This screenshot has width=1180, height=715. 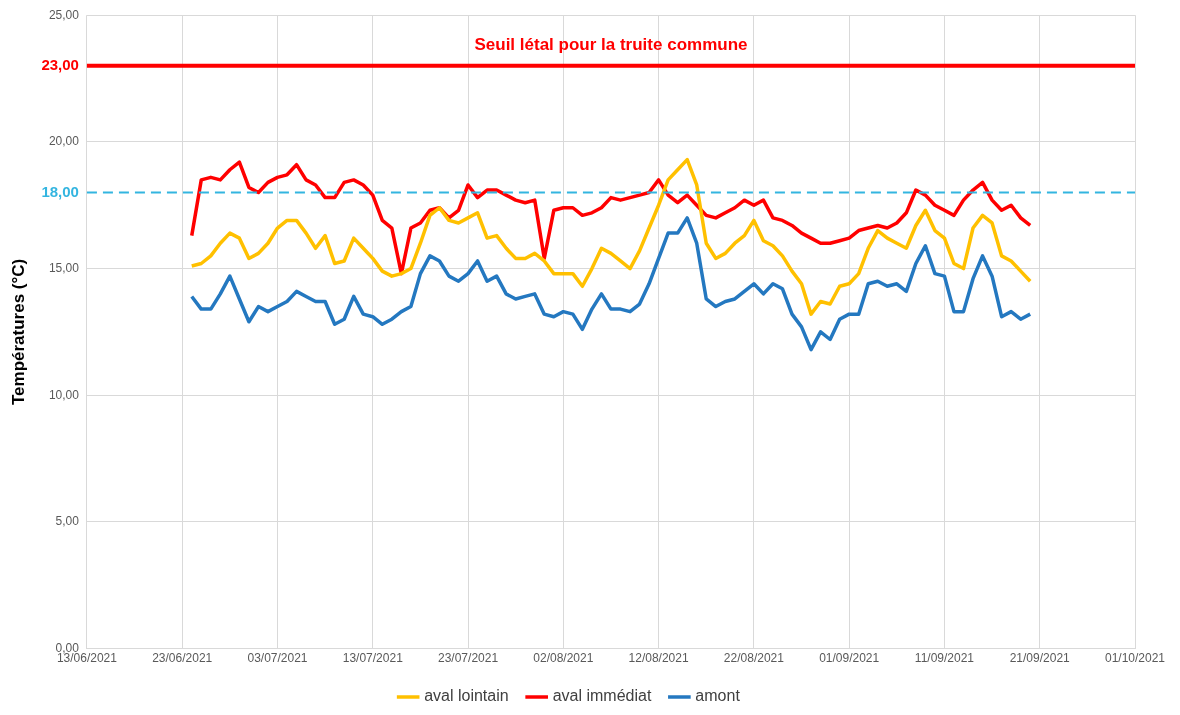 What do you see at coordinates (658, 658) in the screenshot?
I see `x-tick-label: 12/08/2021` at bounding box center [658, 658].